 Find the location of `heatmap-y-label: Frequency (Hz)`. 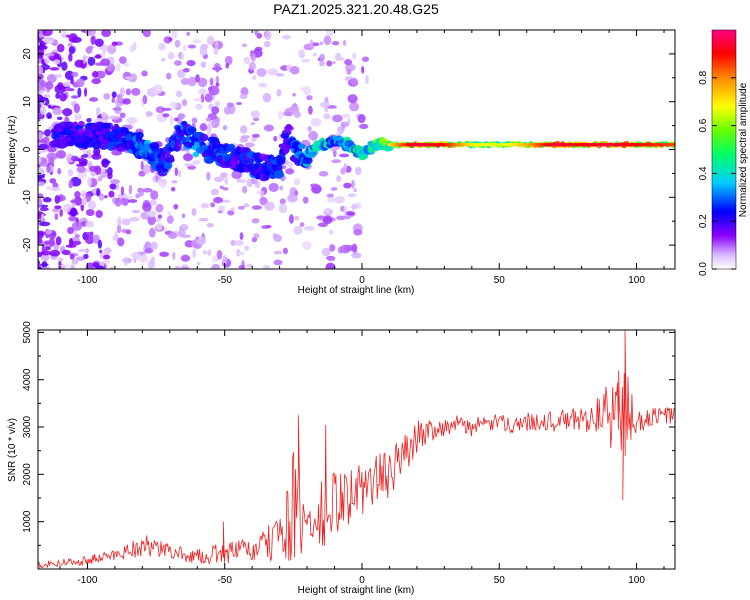

heatmap-y-label: Frequency (Hz) is located at coordinates (12, 150).